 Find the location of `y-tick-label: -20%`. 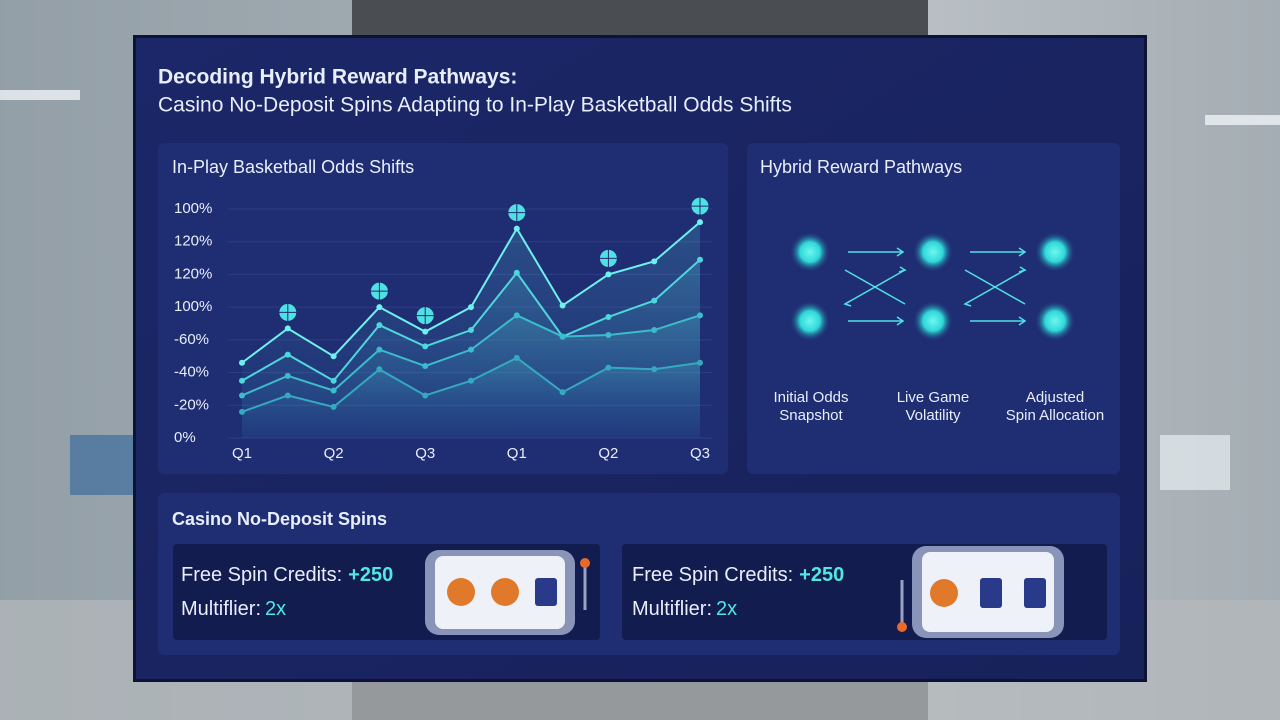

y-tick-label: -20% is located at coordinates (191, 404).